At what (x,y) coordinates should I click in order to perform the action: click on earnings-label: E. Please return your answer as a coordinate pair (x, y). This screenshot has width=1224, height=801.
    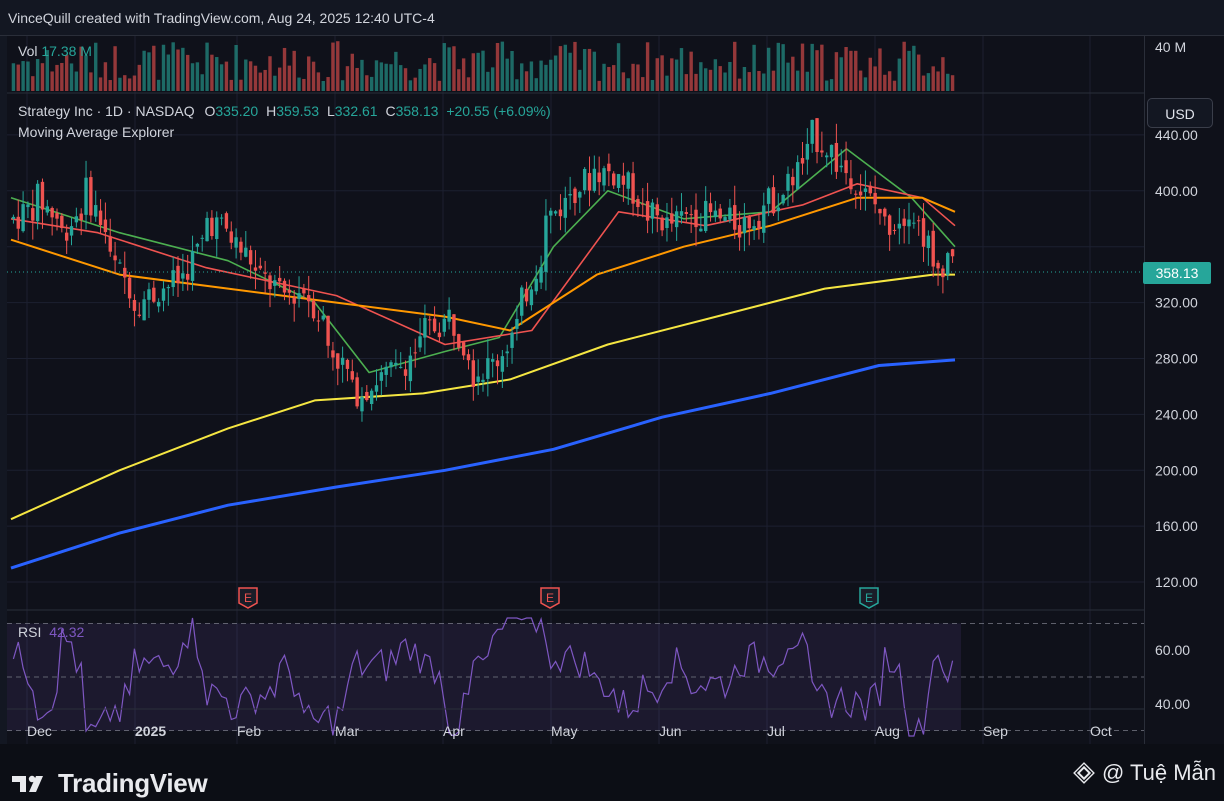
    Looking at the image, I should click on (869, 598).